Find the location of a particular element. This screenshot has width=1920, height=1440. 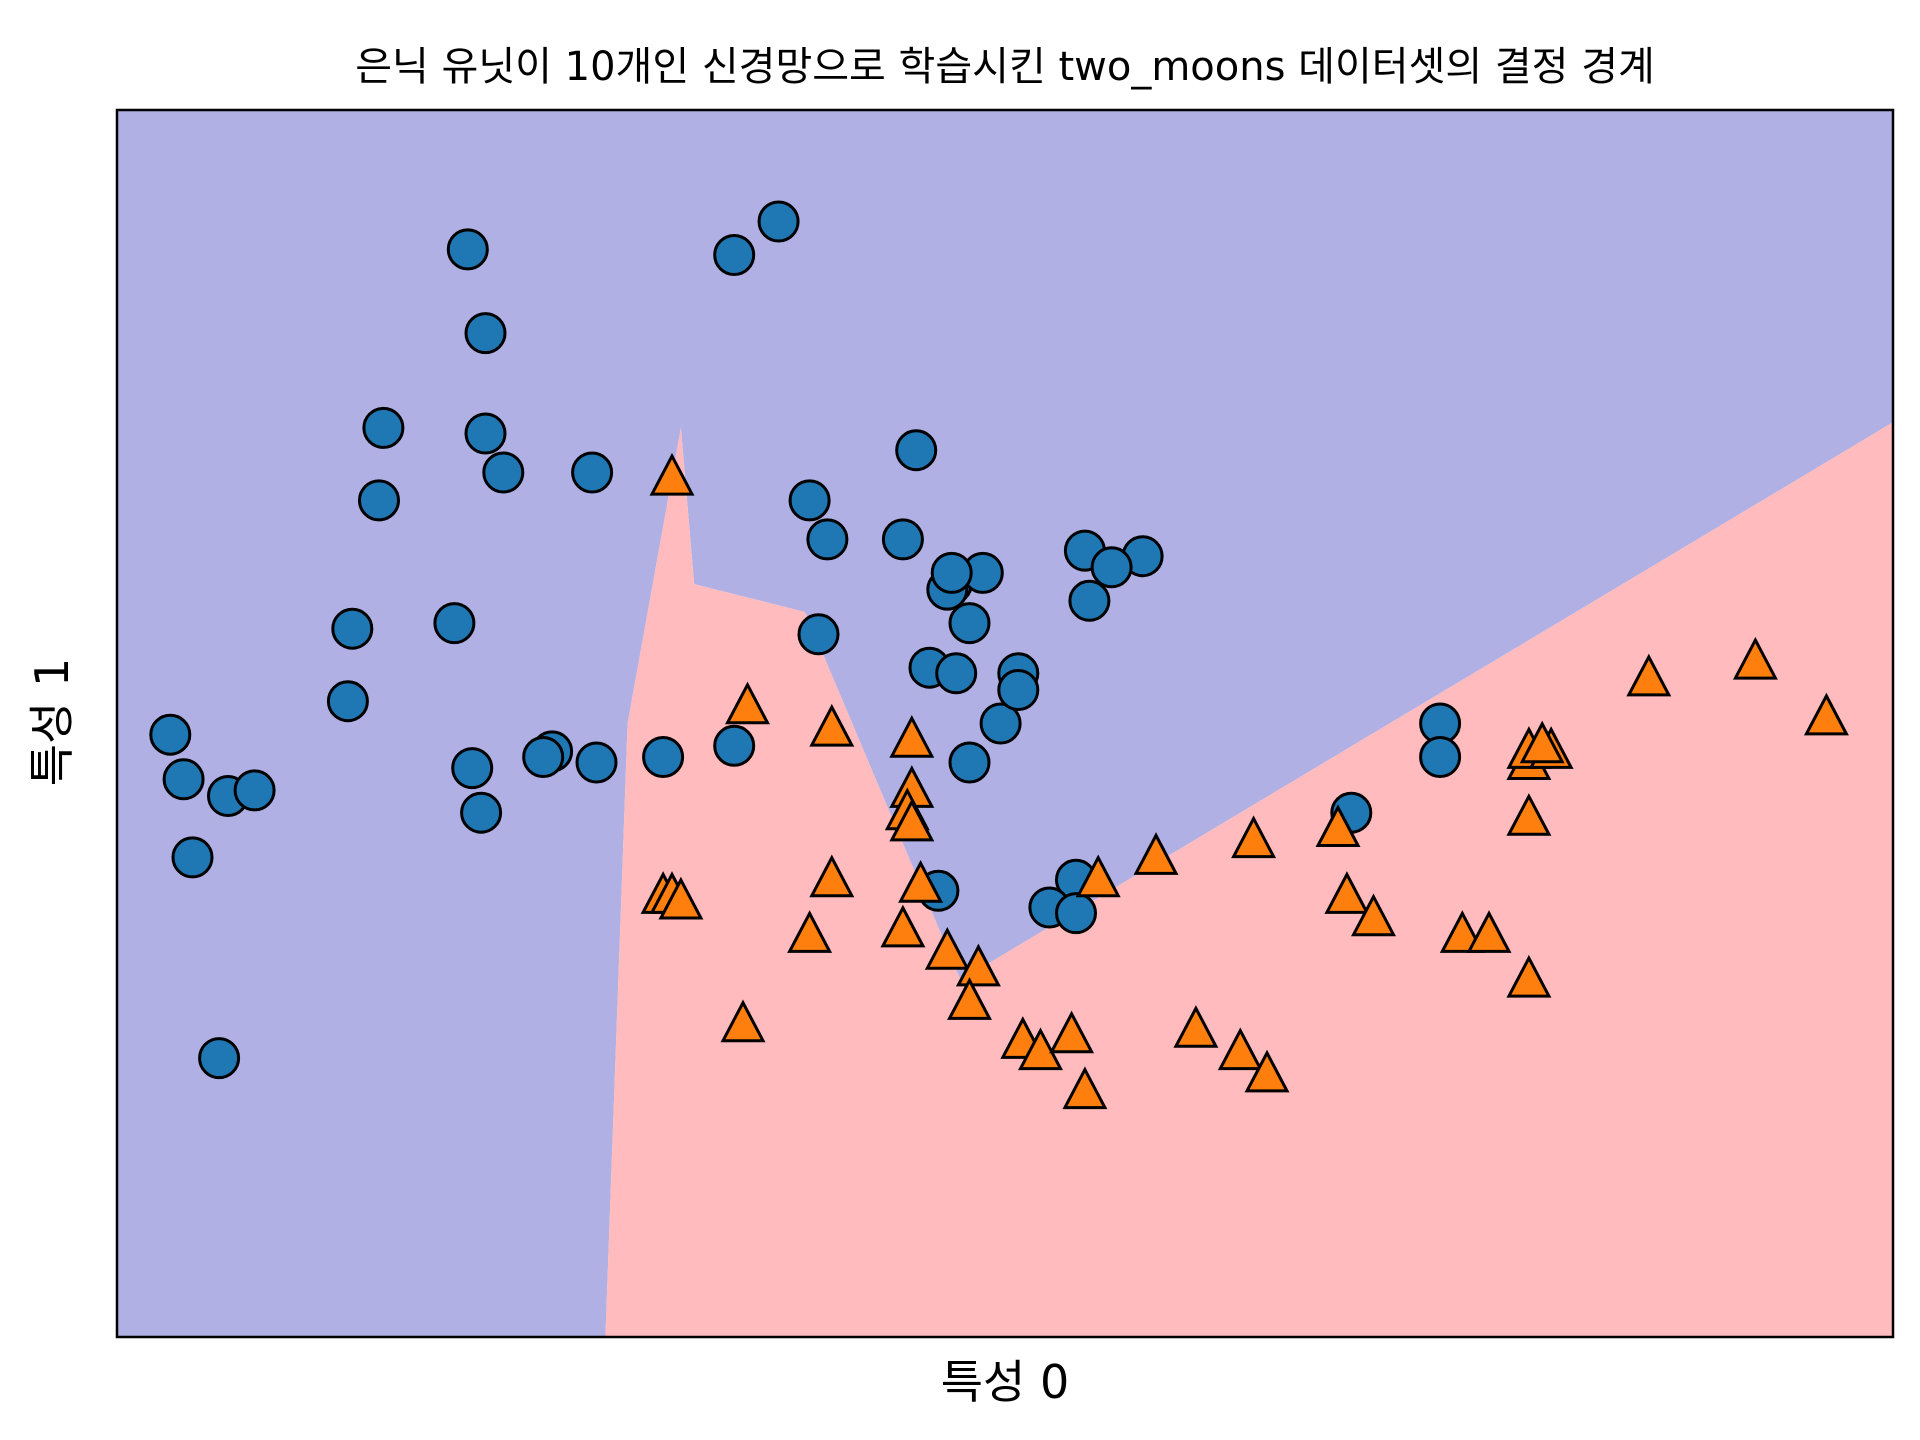

x-axis-label: 특성 0 is located at coordinates (1005, 1382).